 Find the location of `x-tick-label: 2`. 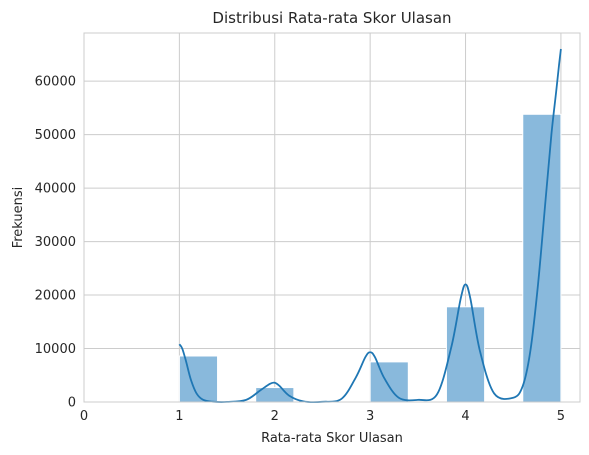

x-tick-label: 2 is located at coordinates (275, 416).